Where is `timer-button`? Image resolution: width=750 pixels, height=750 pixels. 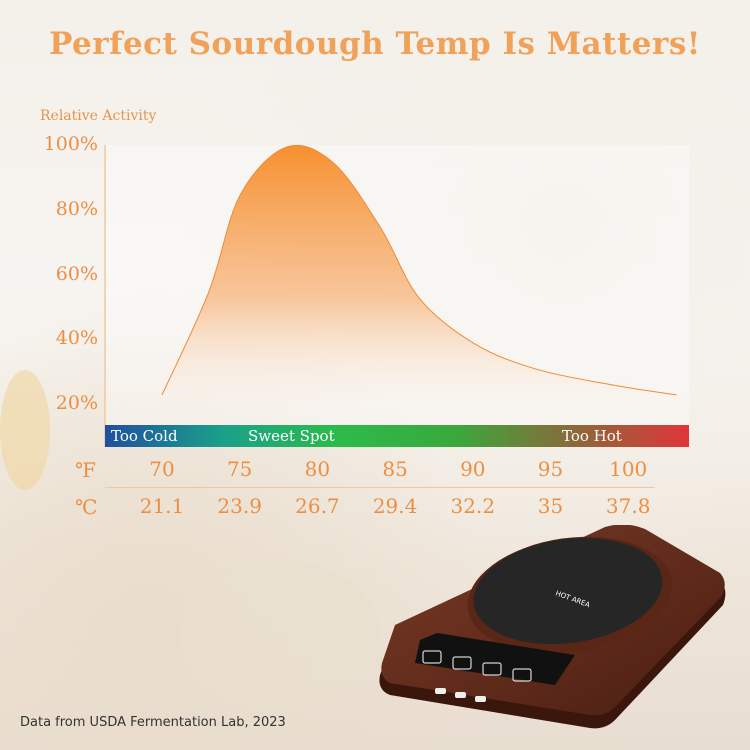
timer-button is located at coordinates (432, 657).